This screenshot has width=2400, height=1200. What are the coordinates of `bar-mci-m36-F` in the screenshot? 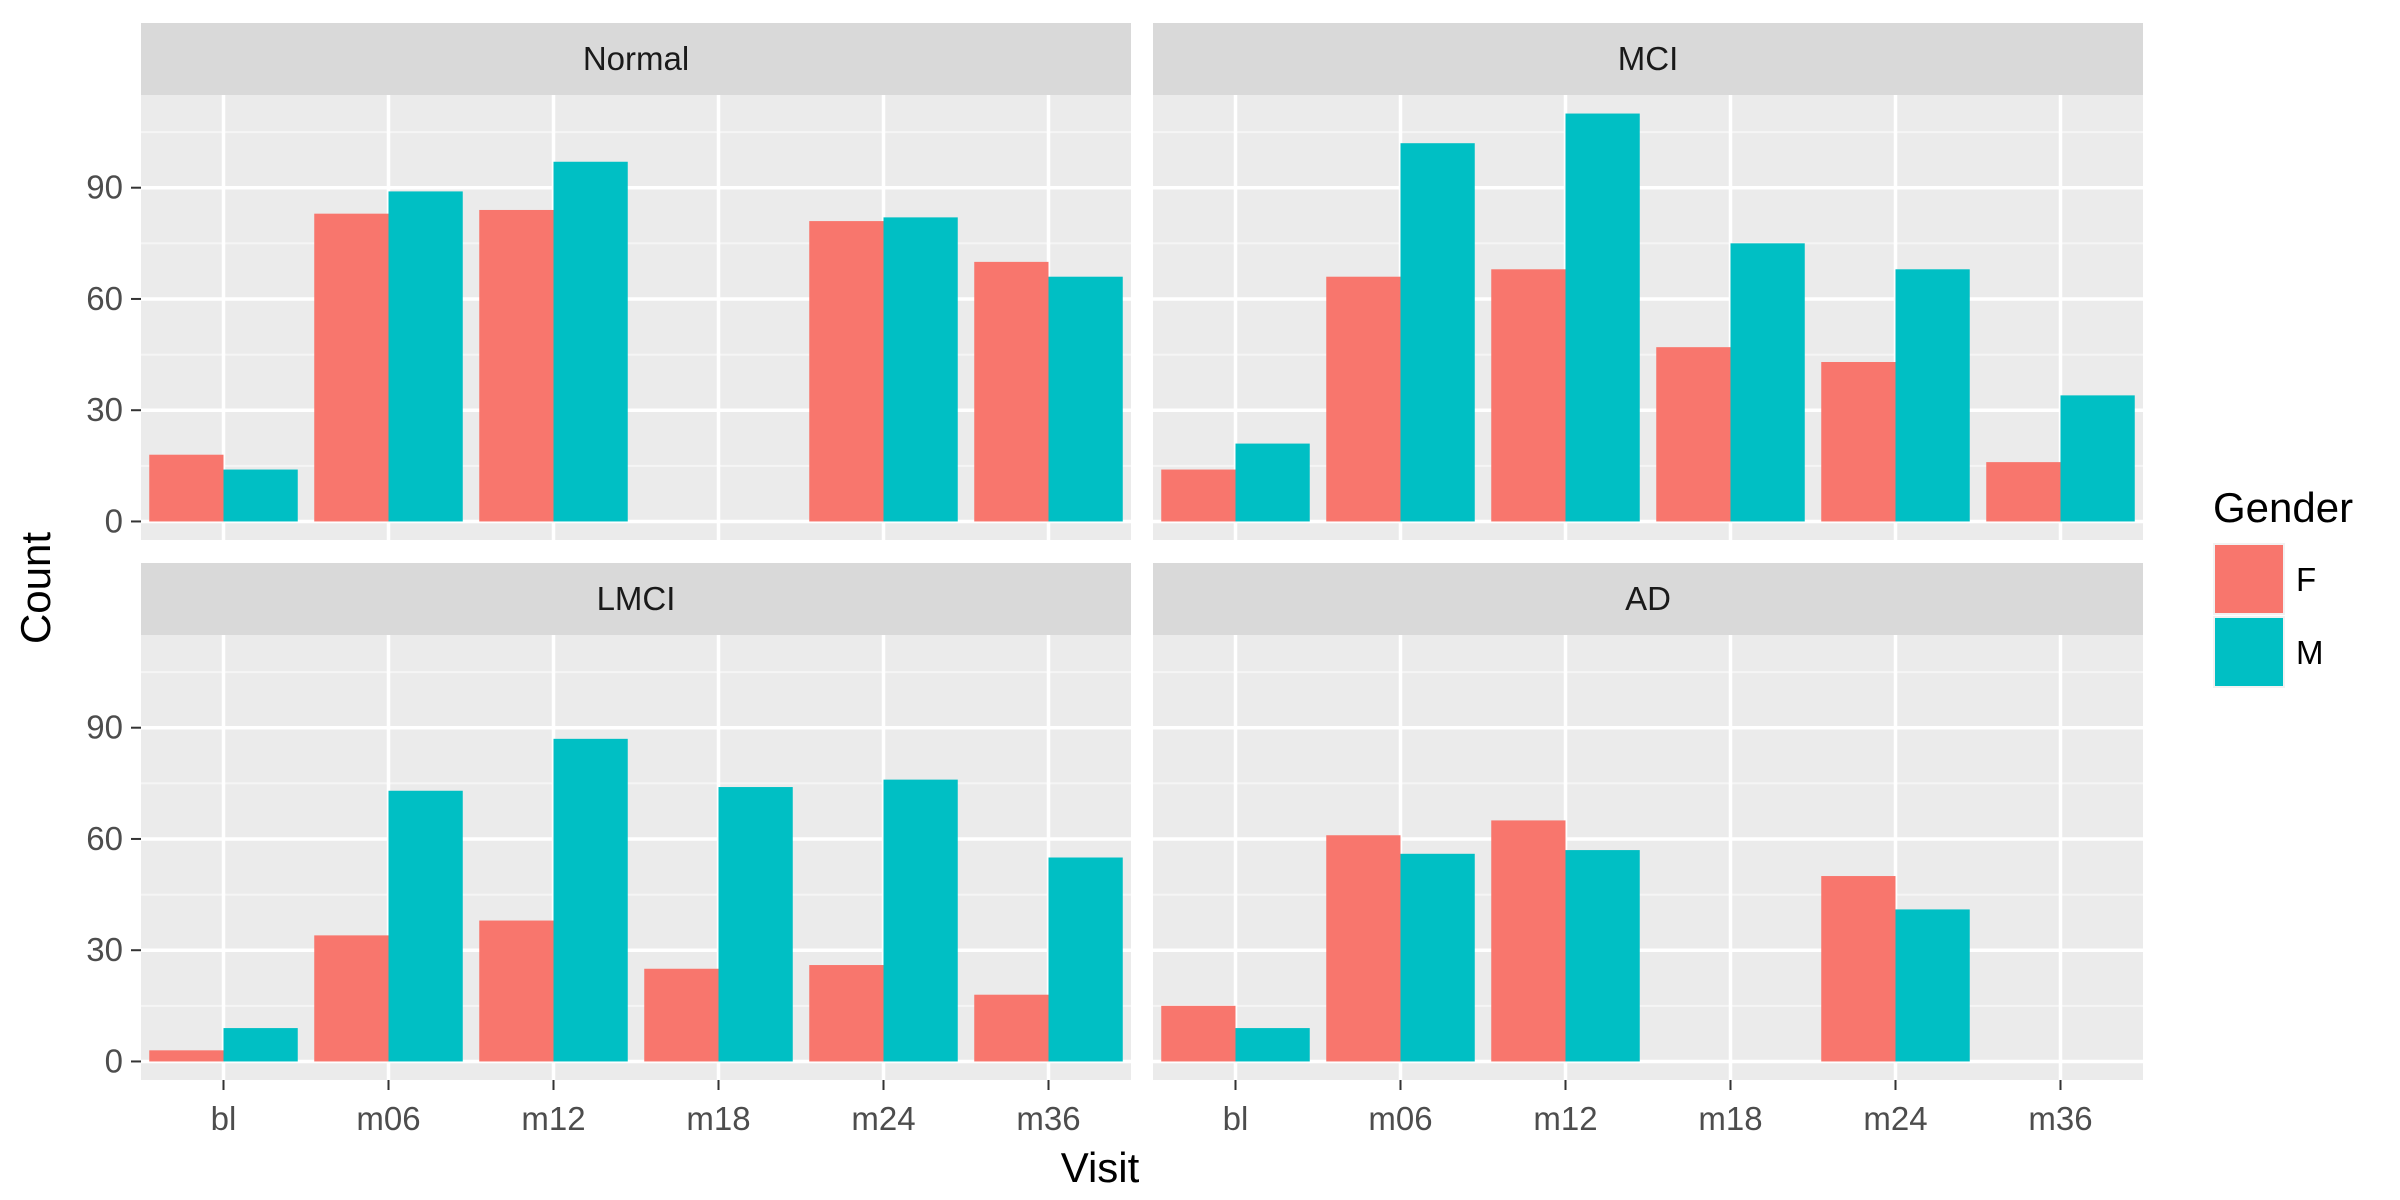 It's located at (2023, 492).